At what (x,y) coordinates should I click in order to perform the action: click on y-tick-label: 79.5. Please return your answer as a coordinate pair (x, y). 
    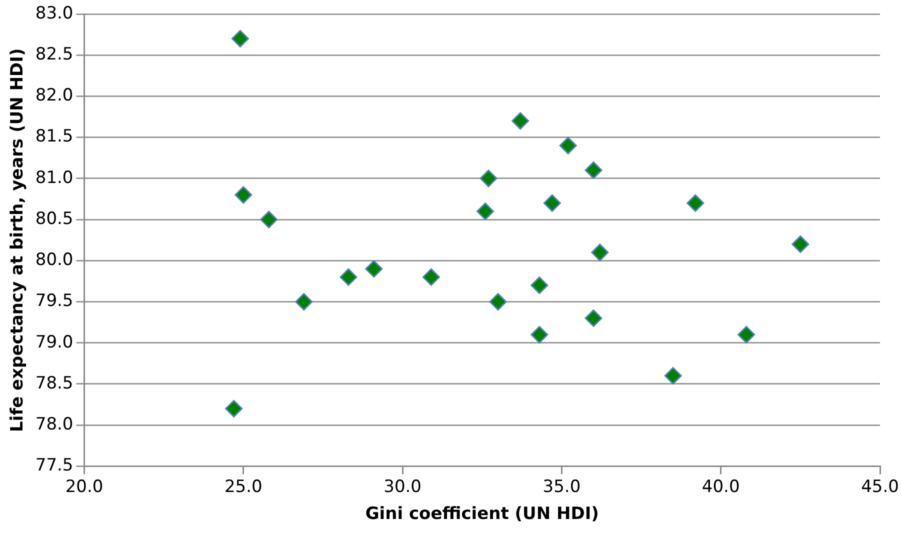
    Looking at the image, I should click on (54, 301).